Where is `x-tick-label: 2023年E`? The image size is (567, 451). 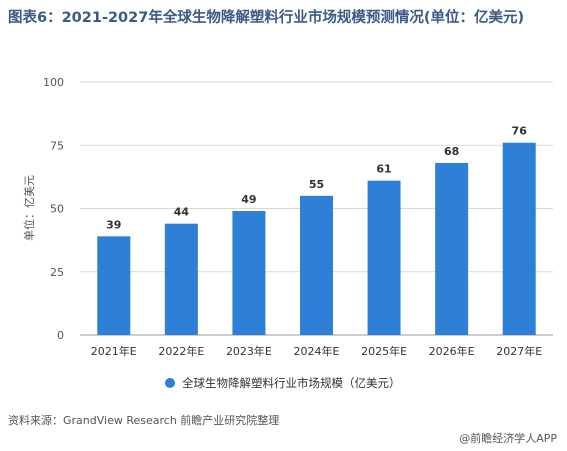
x-tick-label: 2023年E is located at coordinates (249, 351).